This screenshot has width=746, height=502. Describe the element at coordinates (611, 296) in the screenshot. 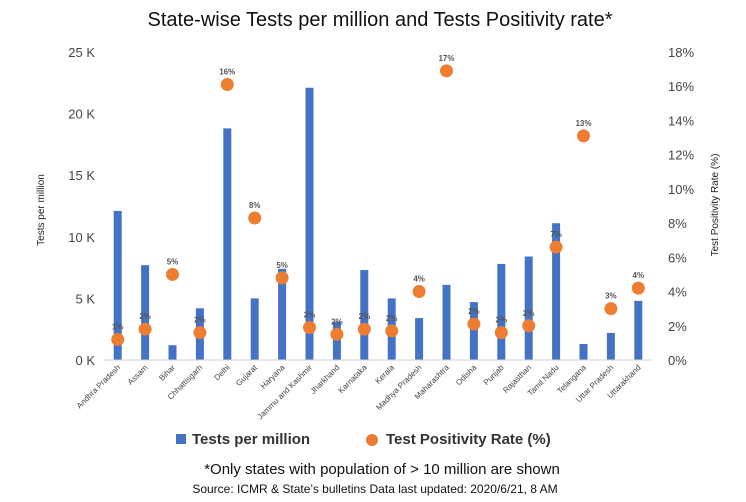

I see `data-label: 3%` at that location.